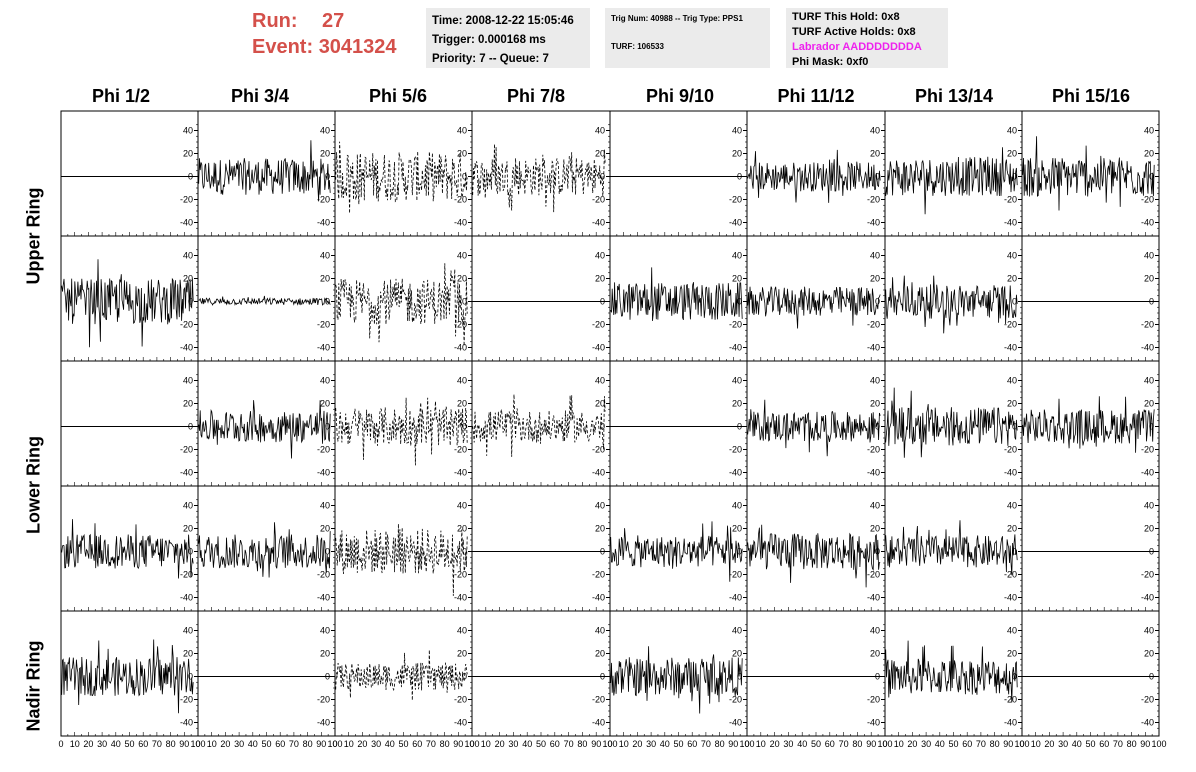  Describe the element at coordinates (458, 744) in the screenshot. I see `x-tick-label: 90` at that location.